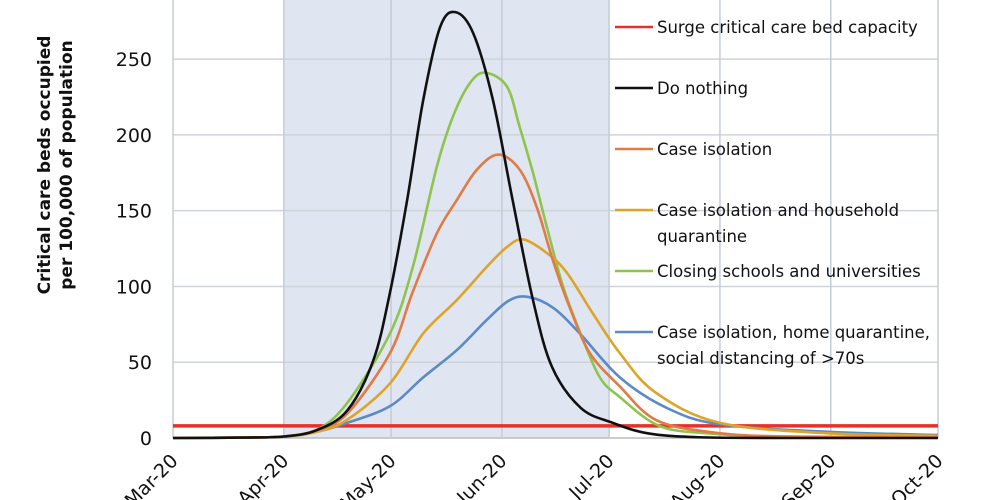 The image size is (1000, 500). Describe the element at coordinates (760, 358) in the screenshot. I see `legend-label: social distancing of >70s` at that location.